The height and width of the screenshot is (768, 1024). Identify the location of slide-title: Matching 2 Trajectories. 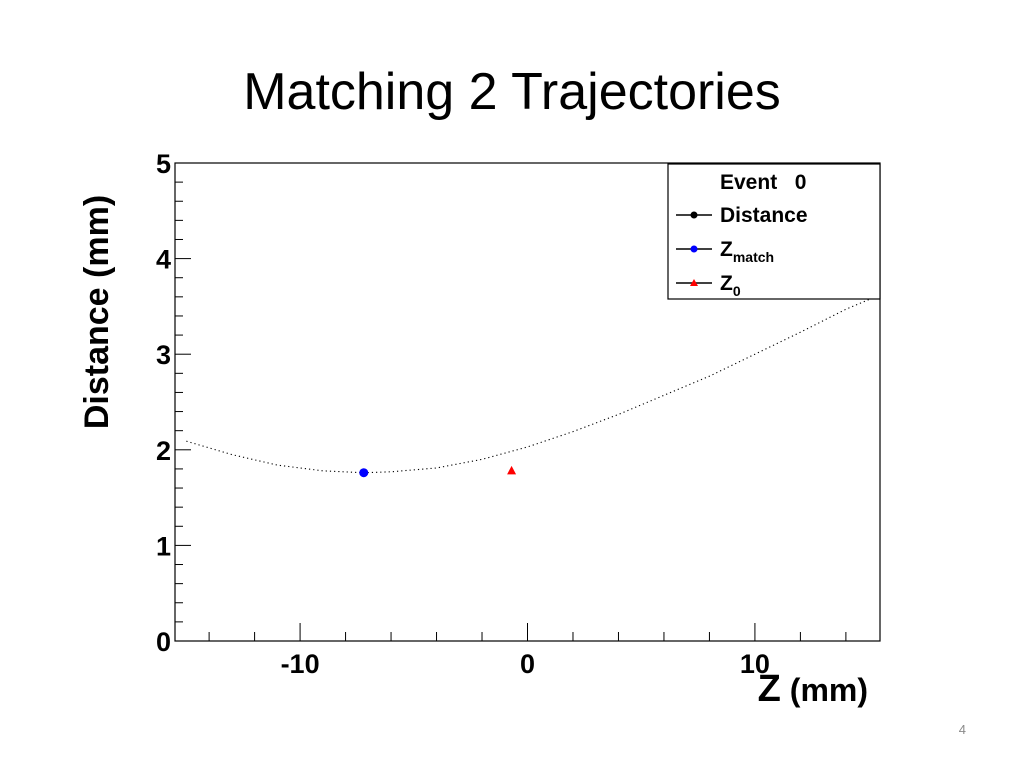
(512, 92).